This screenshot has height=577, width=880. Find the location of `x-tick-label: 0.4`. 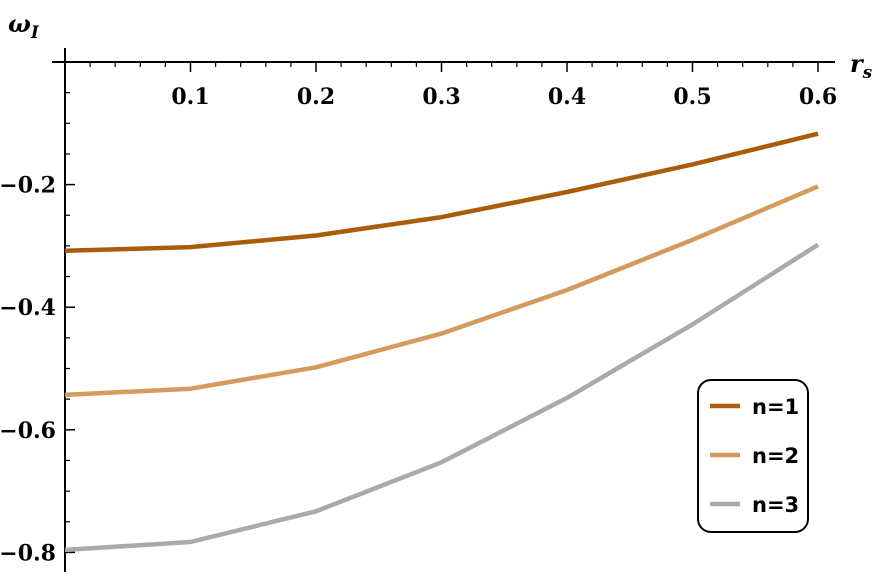

x-tick-label: 0.4 is located at coordinates (567, 97).